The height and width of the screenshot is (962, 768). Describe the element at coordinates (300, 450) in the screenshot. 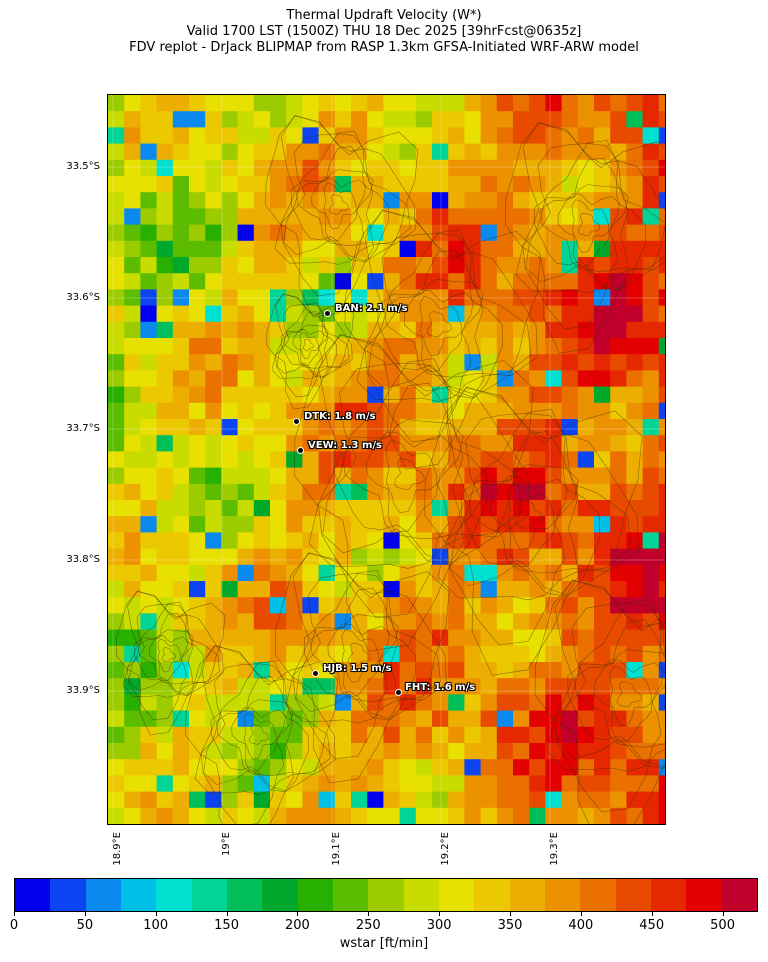

I see `station-marker-vew` at that location.